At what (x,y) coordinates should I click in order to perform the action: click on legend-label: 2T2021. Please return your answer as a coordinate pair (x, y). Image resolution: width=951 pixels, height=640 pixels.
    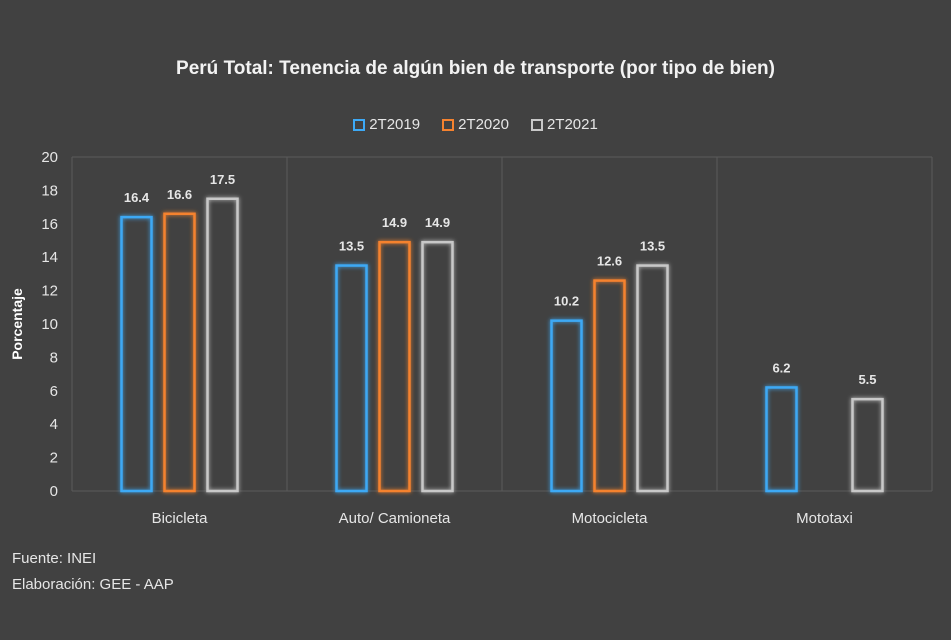
    Looking at the image, I should click on (572, 124).